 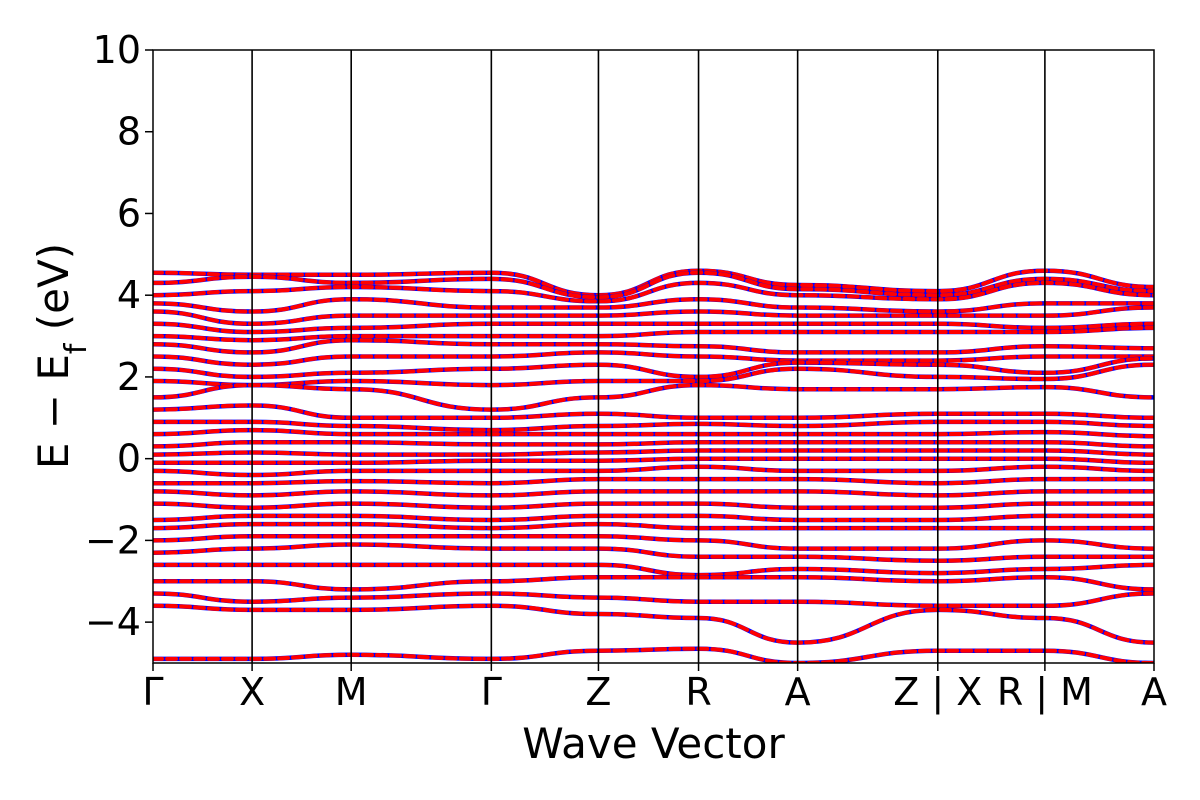 I want to click on y-axis-title-sub: f, so click(x=76, y=348).